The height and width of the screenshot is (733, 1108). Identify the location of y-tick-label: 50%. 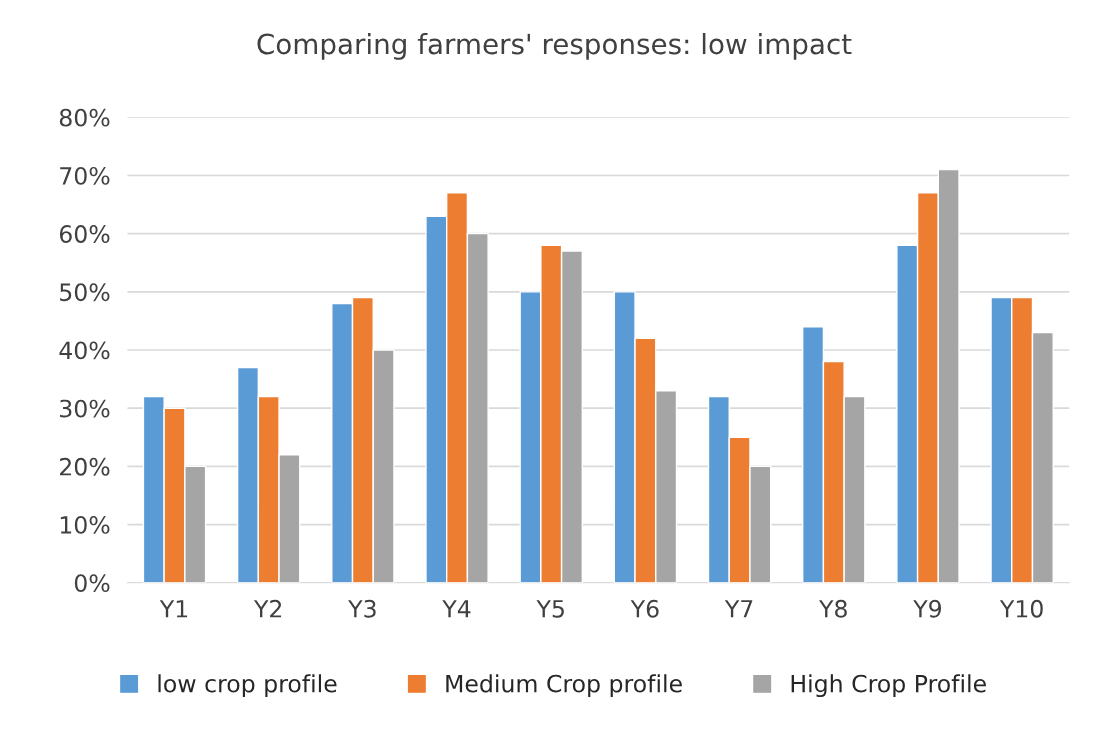
(85, 292).